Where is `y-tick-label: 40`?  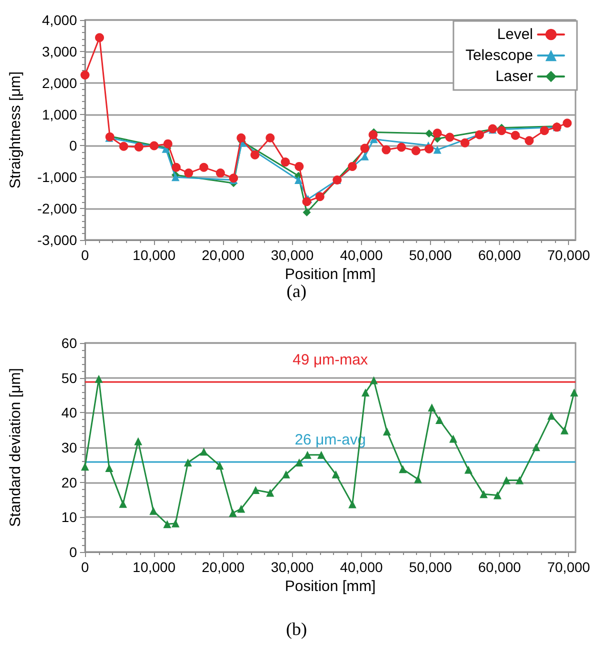 y-tick-label: 40 is located at coordinates (69, 412).